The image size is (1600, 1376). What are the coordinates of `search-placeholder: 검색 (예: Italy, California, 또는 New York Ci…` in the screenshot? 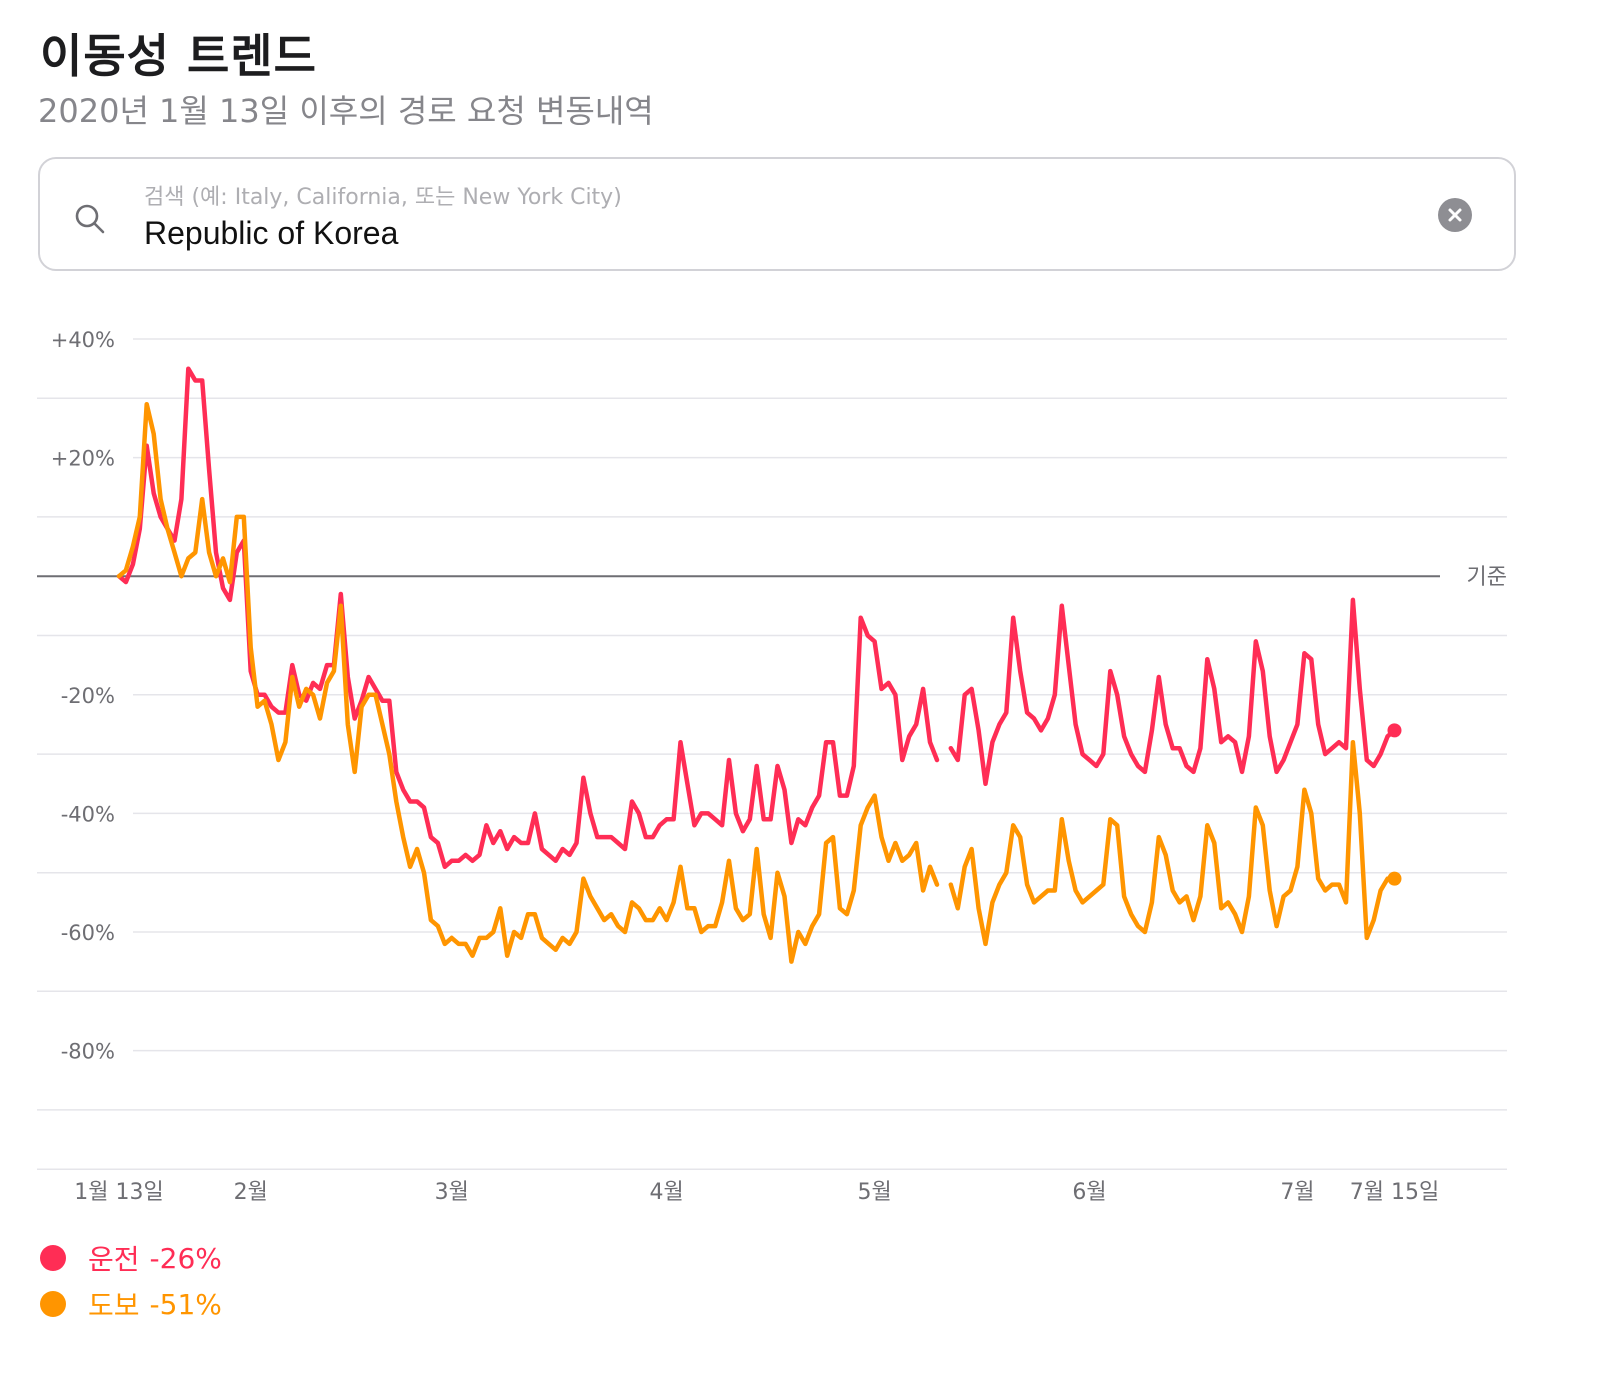 It's located at (383, 197).